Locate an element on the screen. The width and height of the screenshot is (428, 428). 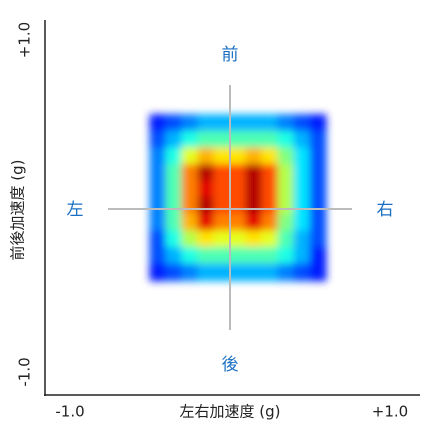
y-tick-label: -1.0 is located at coordinates (25, 371).